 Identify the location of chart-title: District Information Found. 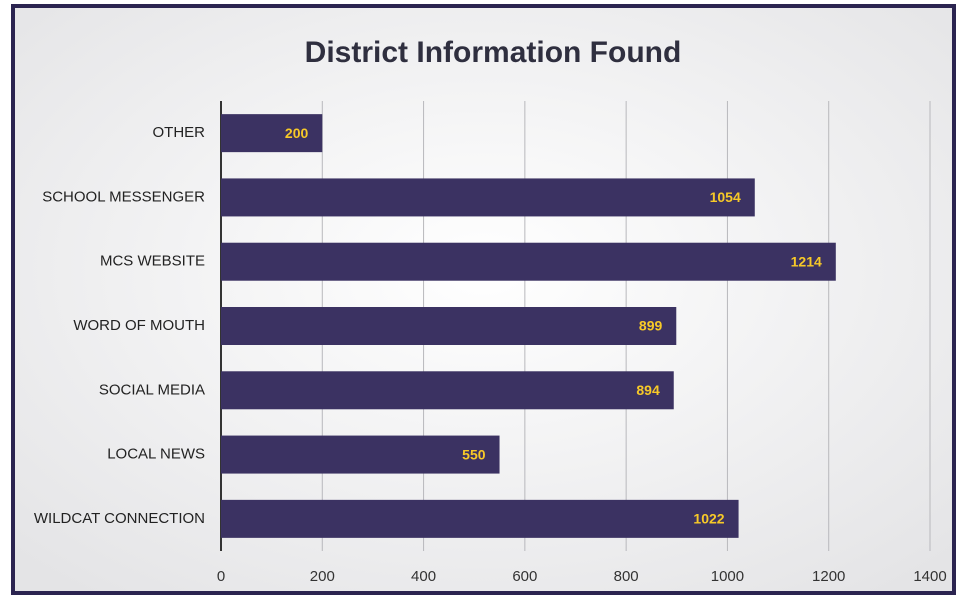
(493, 52).